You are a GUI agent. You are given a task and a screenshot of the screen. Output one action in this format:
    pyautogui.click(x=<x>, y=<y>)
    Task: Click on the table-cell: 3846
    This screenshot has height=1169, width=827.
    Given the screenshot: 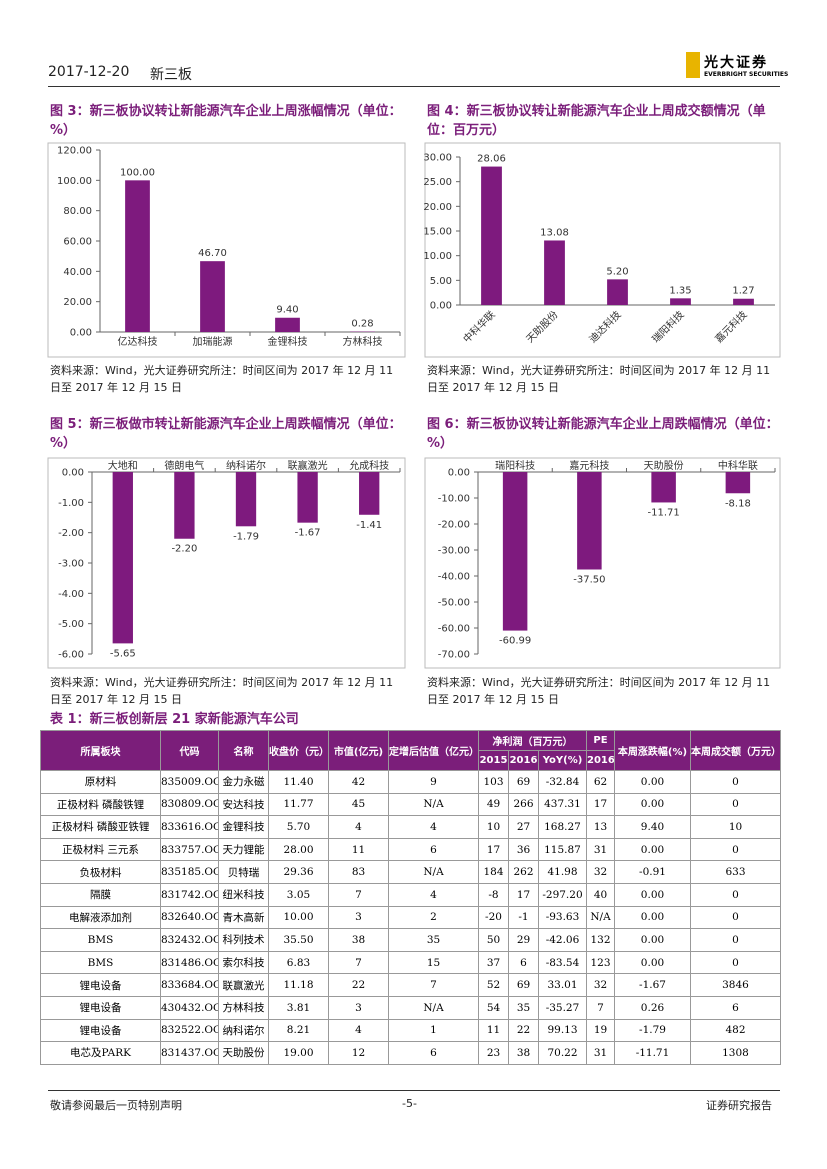 What is the action you would take?
    pyautogui.click(x=735, y=985)
    